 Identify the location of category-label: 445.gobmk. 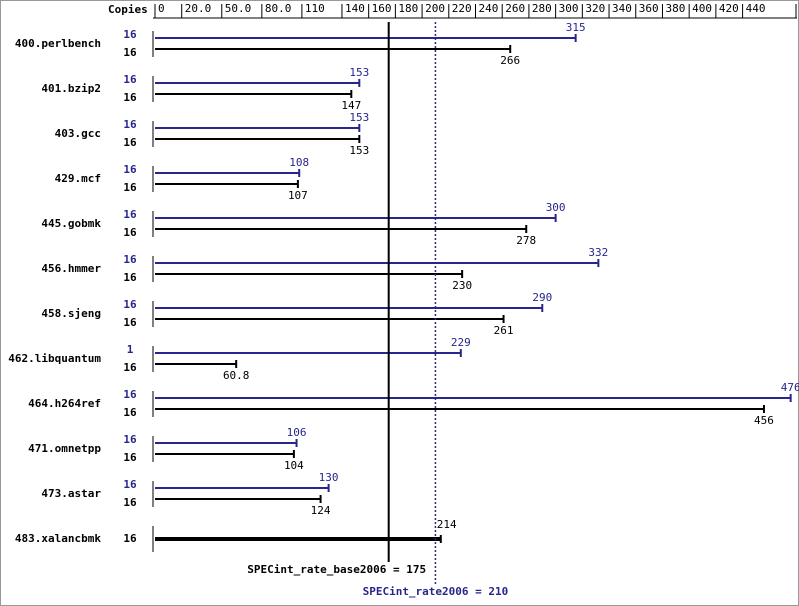
(71, 223).